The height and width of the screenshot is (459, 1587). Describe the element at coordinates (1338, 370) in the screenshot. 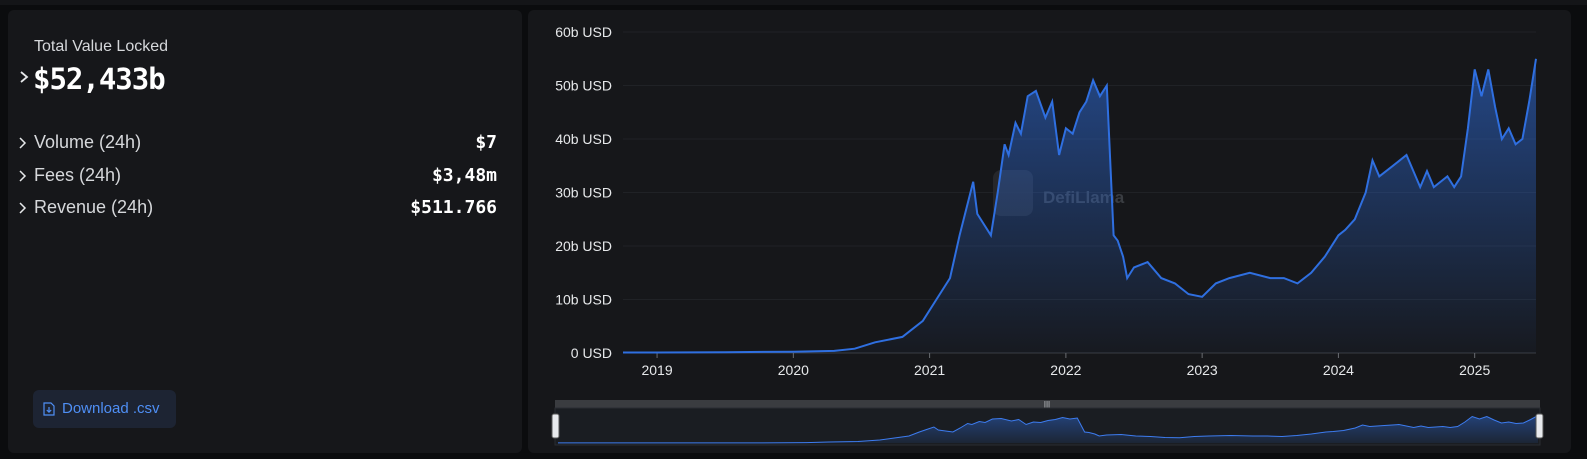

I see `x-tick-label: 2024` at that location.